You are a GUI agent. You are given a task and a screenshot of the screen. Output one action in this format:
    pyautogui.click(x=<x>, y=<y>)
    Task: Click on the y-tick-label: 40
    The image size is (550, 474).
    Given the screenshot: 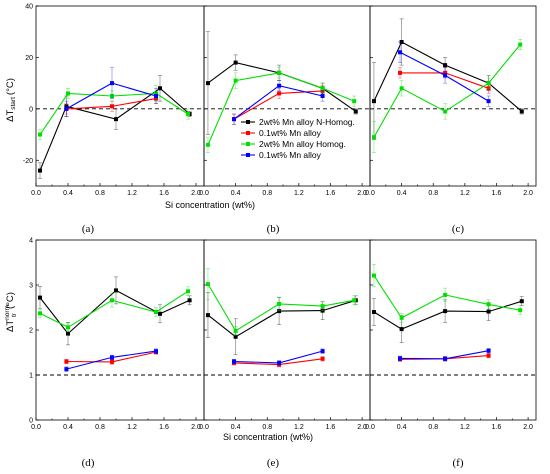 What is the action you would take?
    pyautogui.click(x=29, y=7)
    